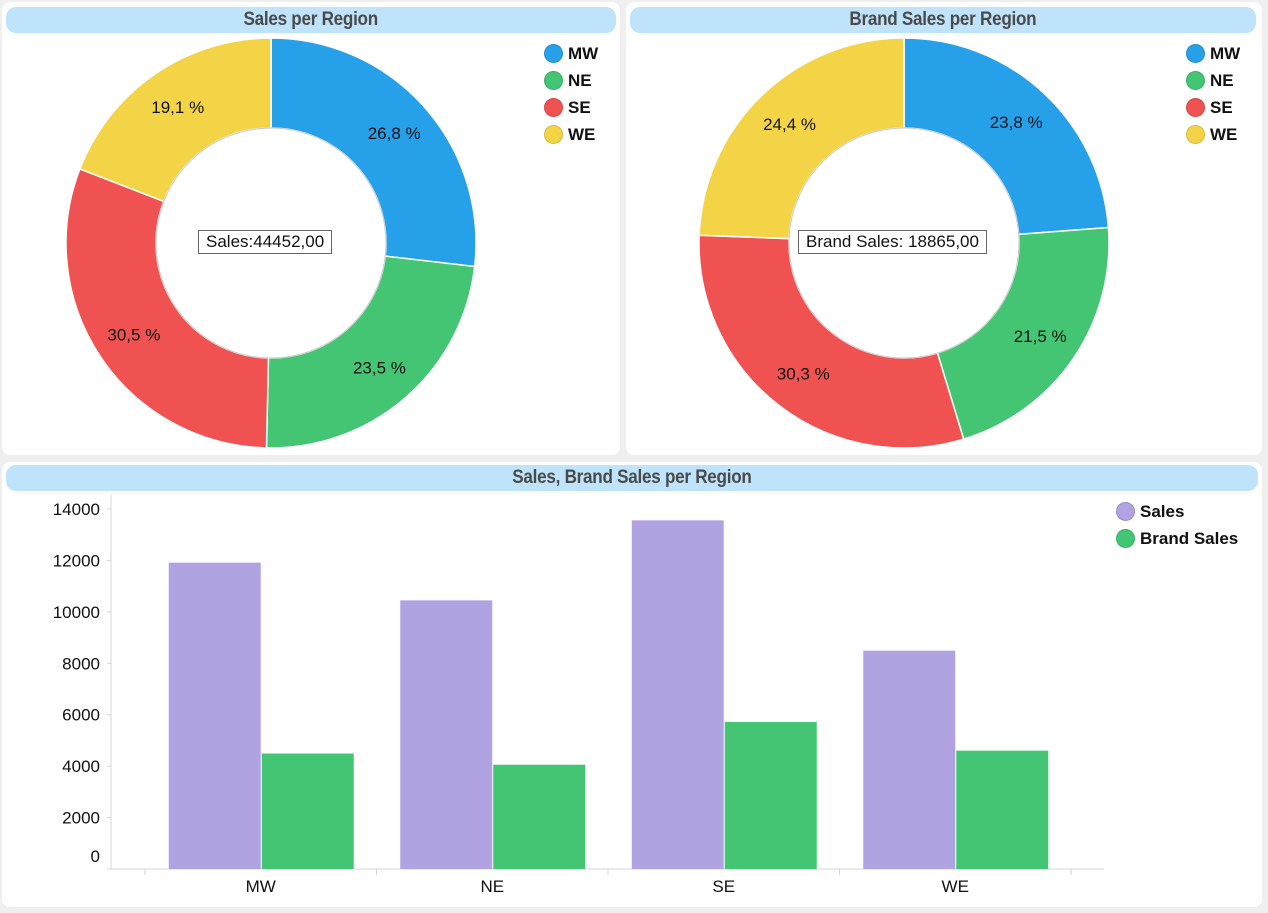 This screenshot has height=913, width=1268. Describe the element at coordinates (492, 886) in the screenshot. I see `x-tick-label: NE` at that location.